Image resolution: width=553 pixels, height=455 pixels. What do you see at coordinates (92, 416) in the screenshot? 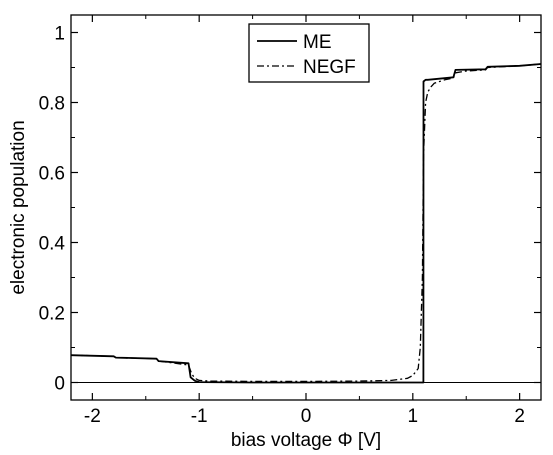
I see `x-tick-label: -2` at bounding box center [92, 416].